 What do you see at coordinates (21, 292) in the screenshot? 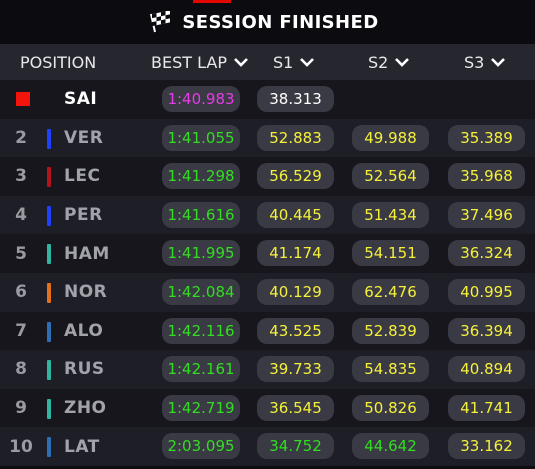
I see `position-number: 6` at bounding box center [21, 292].